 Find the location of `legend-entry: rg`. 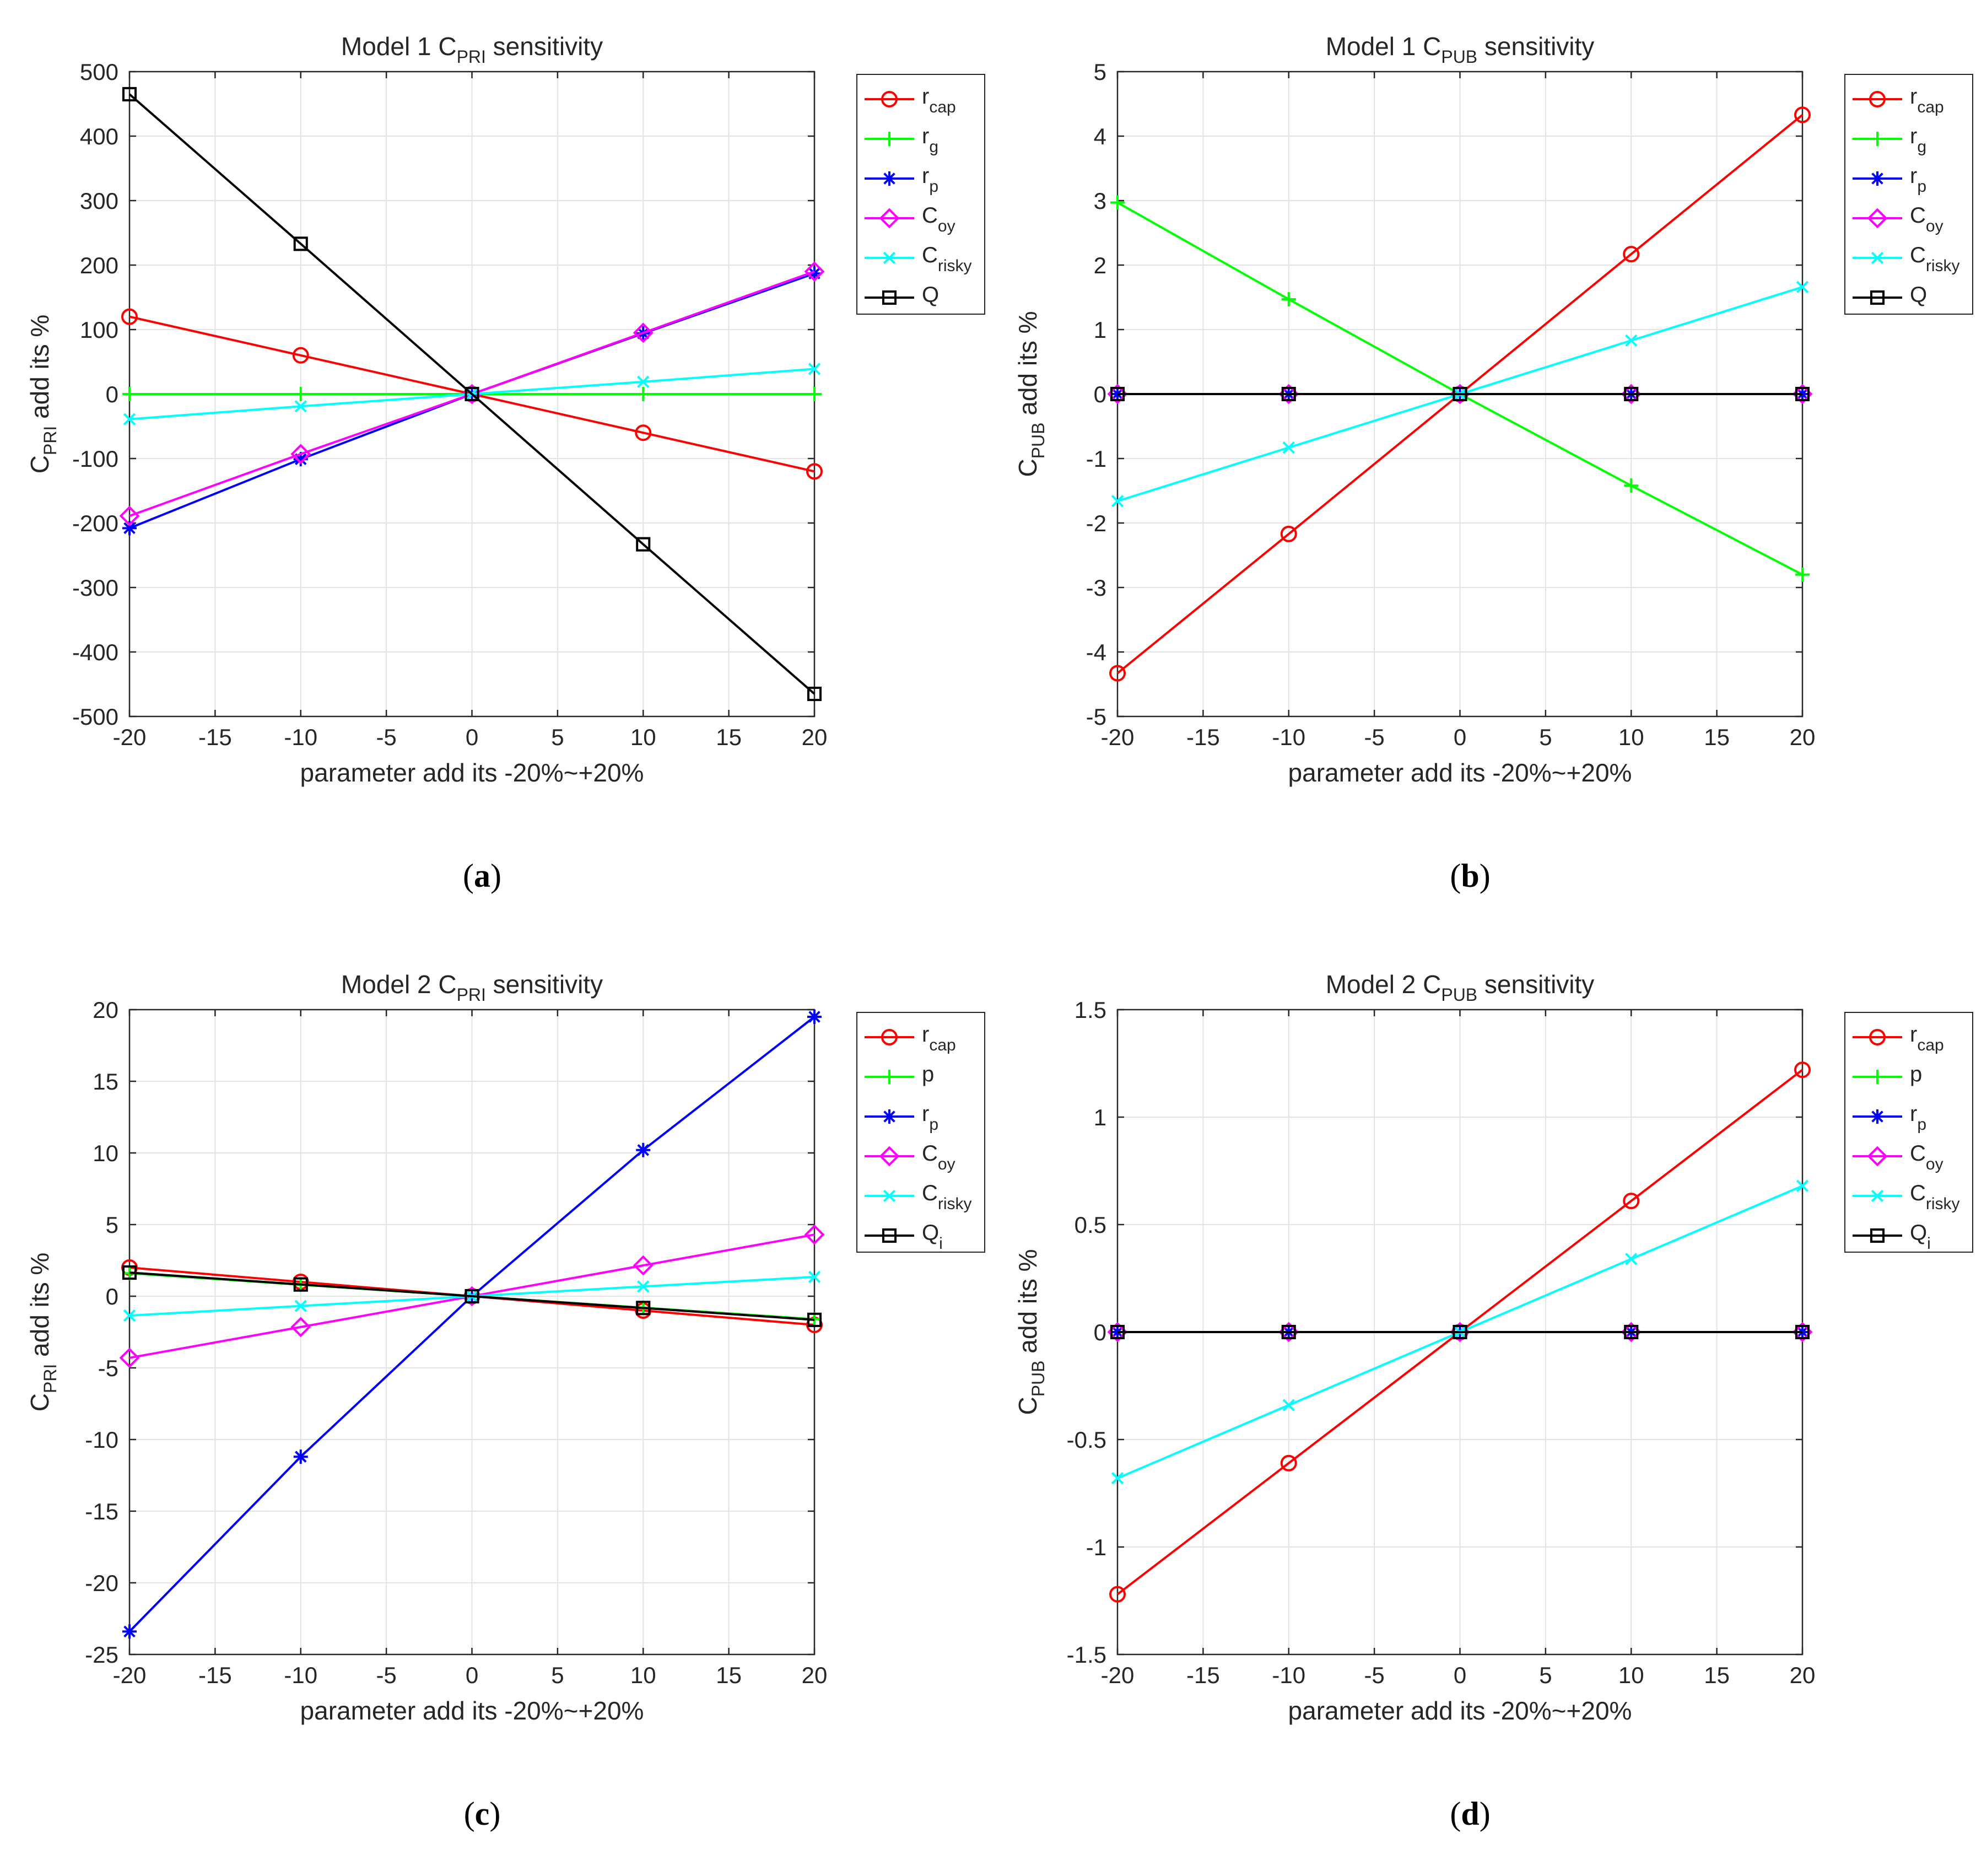

legend-entry: rg is located at coordinates (1889, 140).